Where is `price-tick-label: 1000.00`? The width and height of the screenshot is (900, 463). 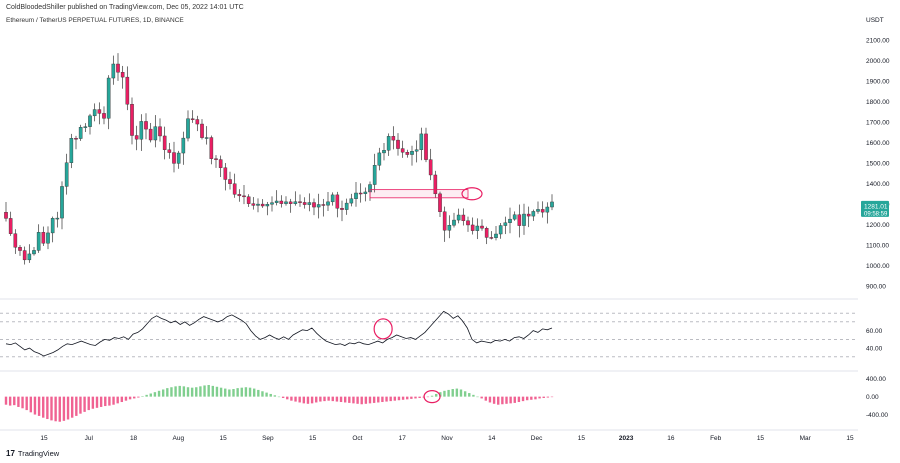
price-tick-label: 1000.00 is located at coordinates (878, 266).